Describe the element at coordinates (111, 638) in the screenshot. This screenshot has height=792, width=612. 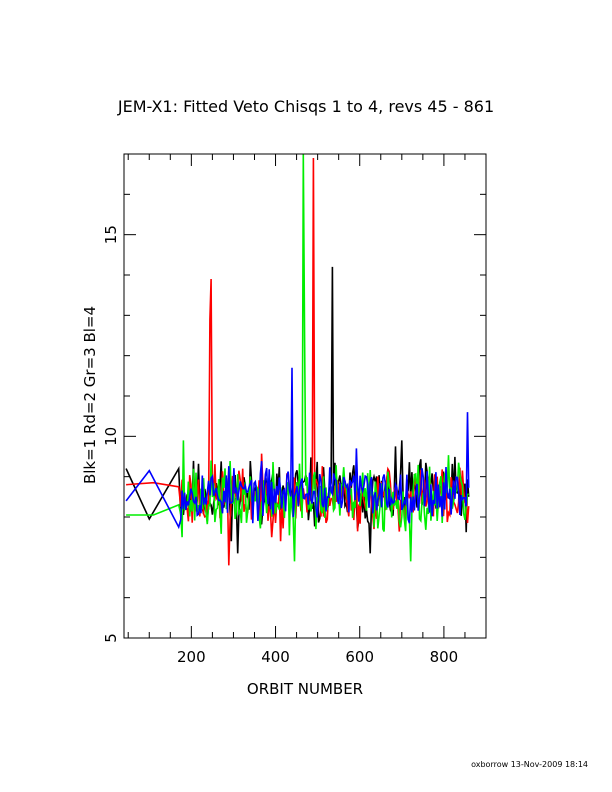
I see `y-tick-label: 5` at that location.